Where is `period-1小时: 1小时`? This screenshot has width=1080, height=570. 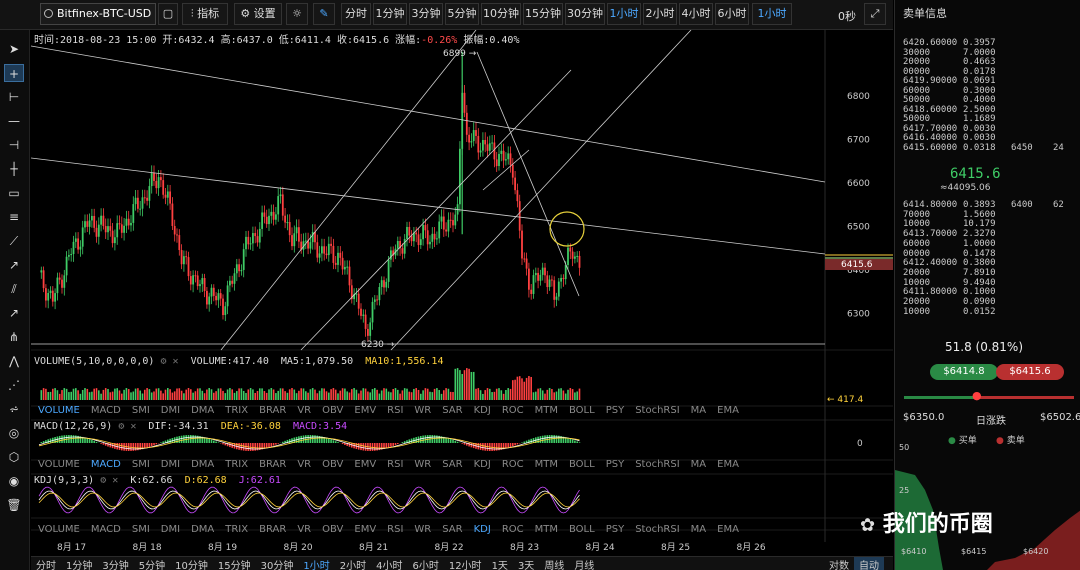
period-1小时: 1小时 is located at coordinates (316, 565).